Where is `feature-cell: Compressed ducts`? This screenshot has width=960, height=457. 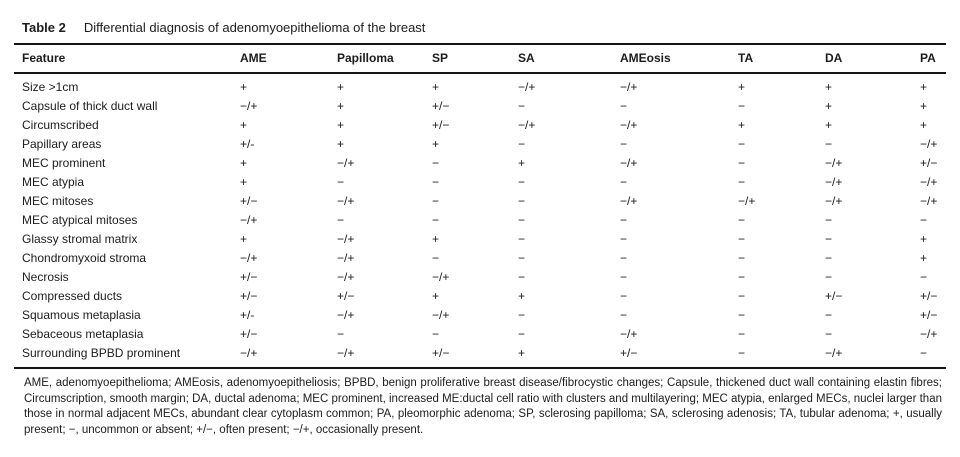 feature-cell: Compressed ducts is located at coordinates (72, 296).